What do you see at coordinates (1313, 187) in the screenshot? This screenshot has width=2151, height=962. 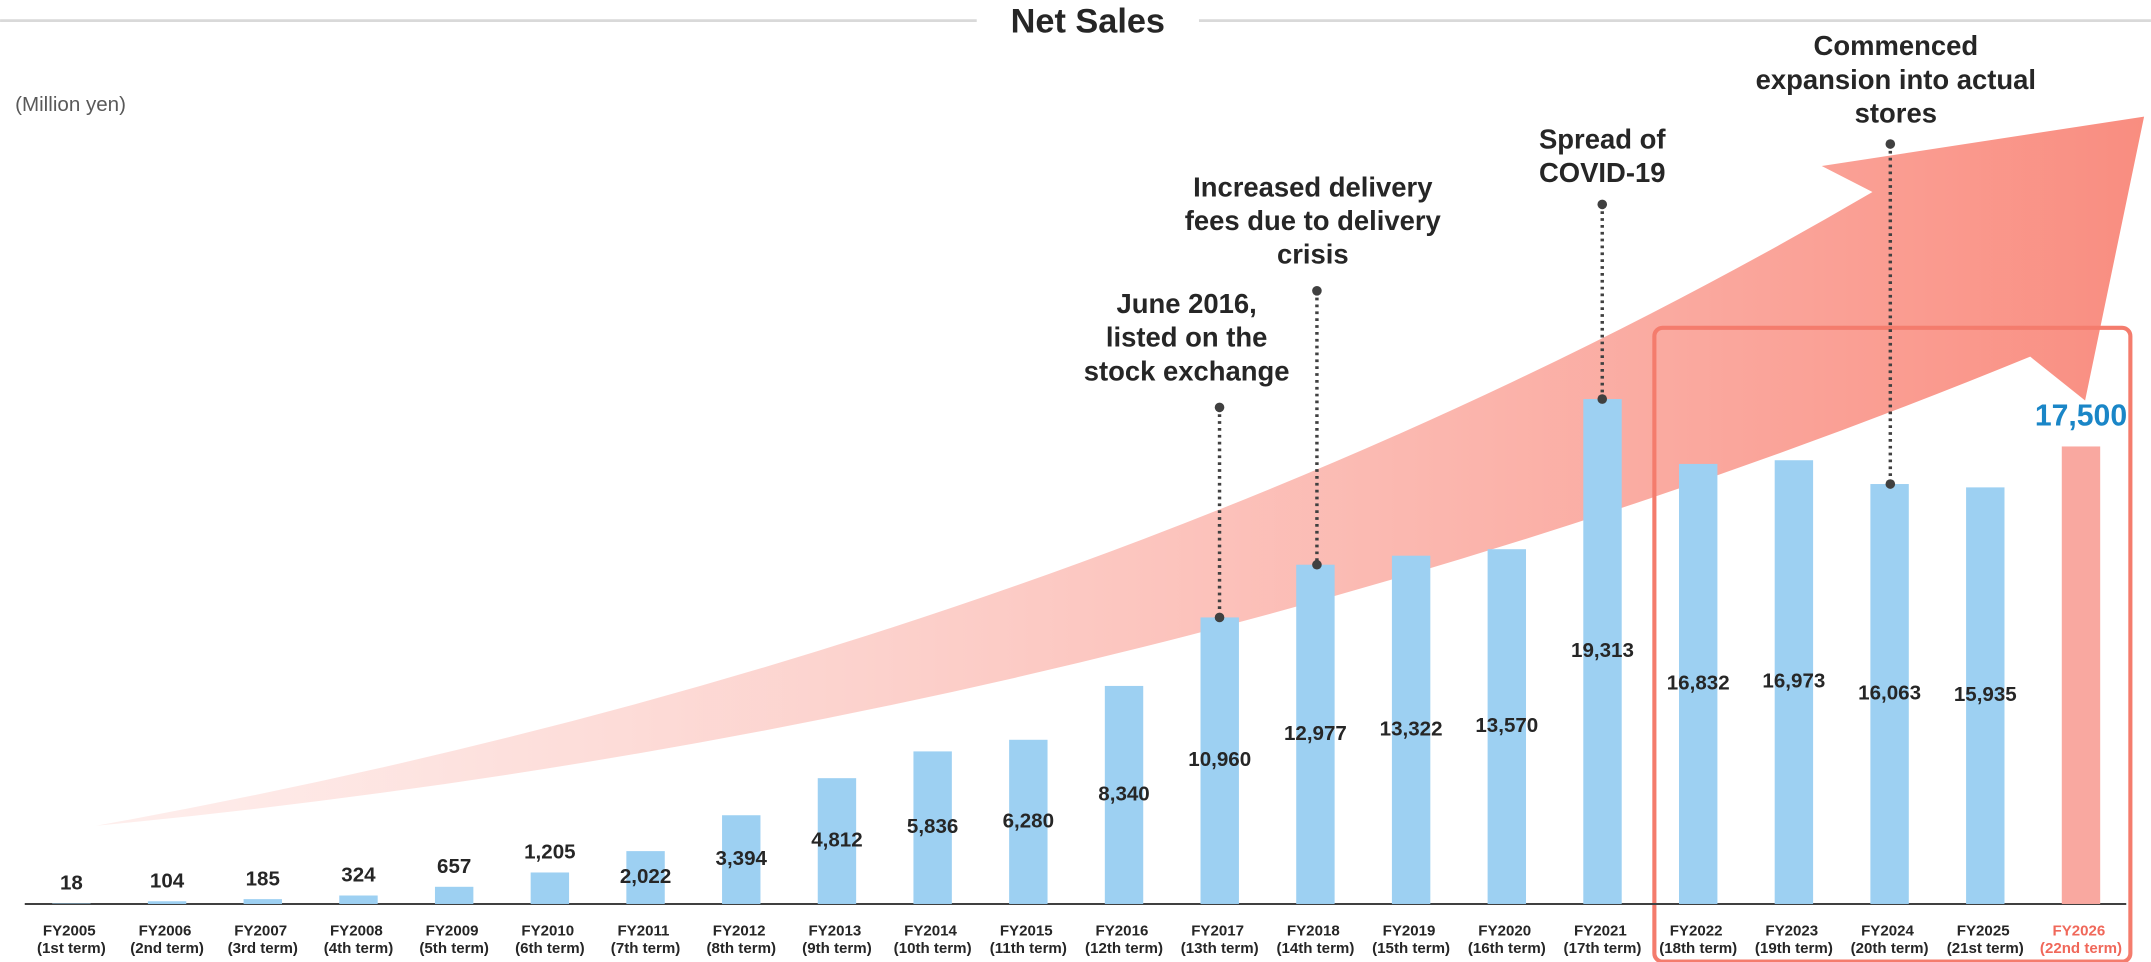 I see `annotation: Increased delivery` at bounding box center [1313, 187].